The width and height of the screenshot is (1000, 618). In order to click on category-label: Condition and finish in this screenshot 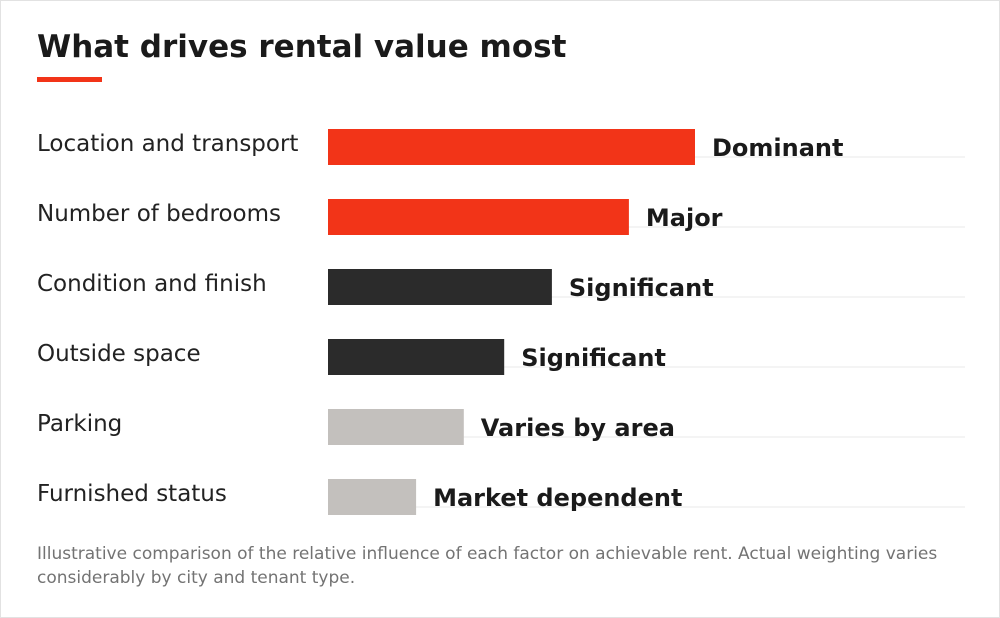, I will do `click(152, 284)`.